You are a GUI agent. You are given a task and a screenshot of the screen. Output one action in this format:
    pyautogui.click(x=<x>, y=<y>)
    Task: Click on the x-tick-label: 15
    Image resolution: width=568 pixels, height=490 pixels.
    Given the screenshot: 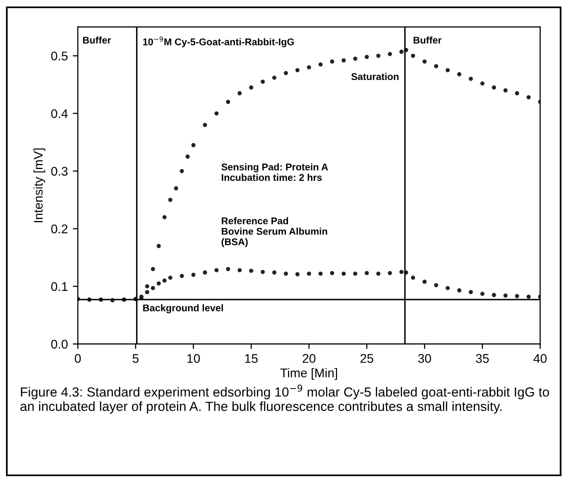 What is the action you would take?
    pyautogui.click(x=251, y=358)
    